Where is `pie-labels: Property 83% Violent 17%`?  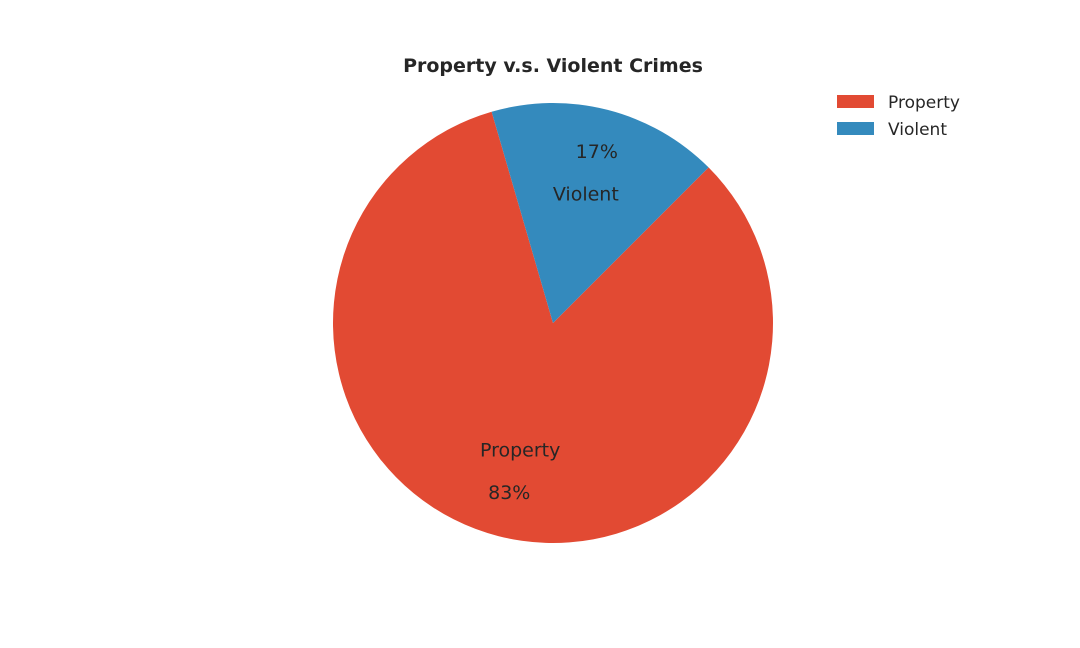
pie-labels: Property 83% Violent 17% is located at coordinates (549, 322).